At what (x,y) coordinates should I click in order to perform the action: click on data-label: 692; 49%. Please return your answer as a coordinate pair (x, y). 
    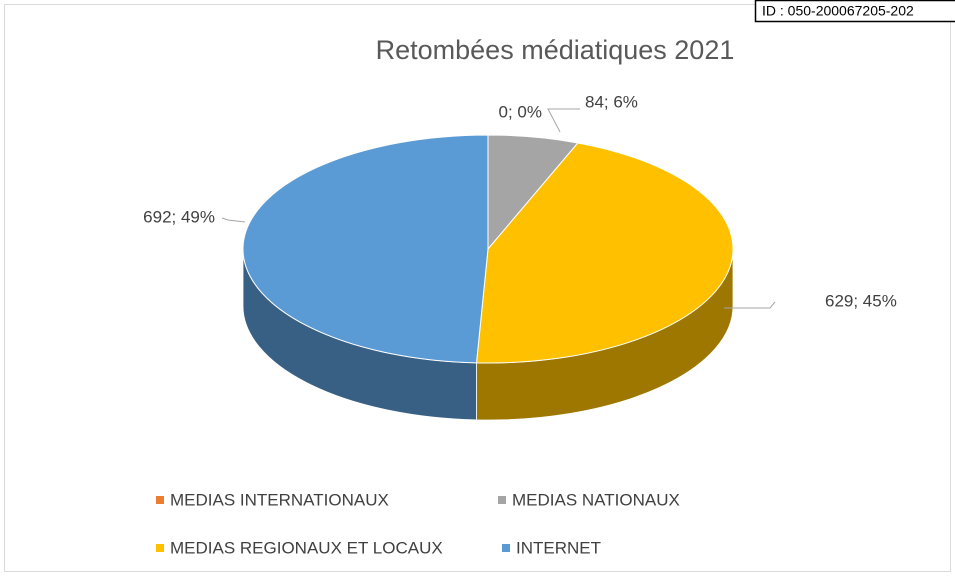
    Looking at the image, I should click on (179, 216).